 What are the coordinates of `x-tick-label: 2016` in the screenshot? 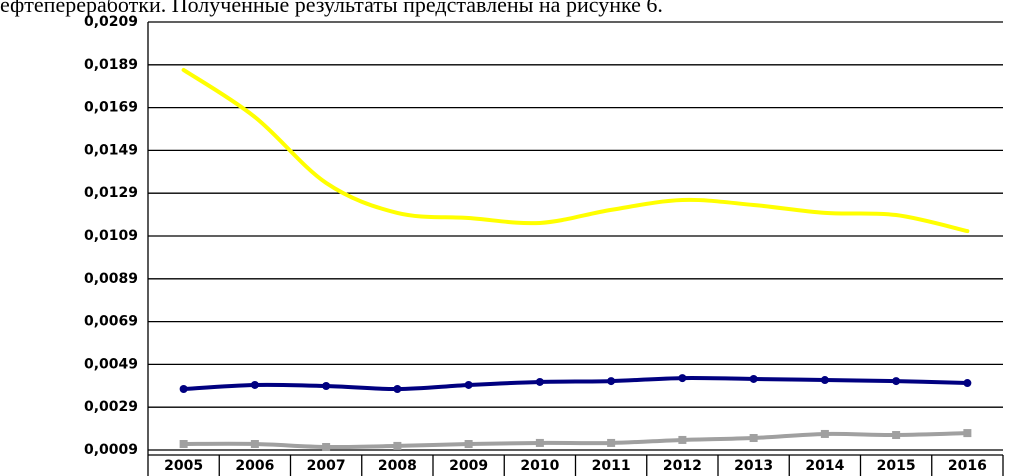 It's located at (967, 466).